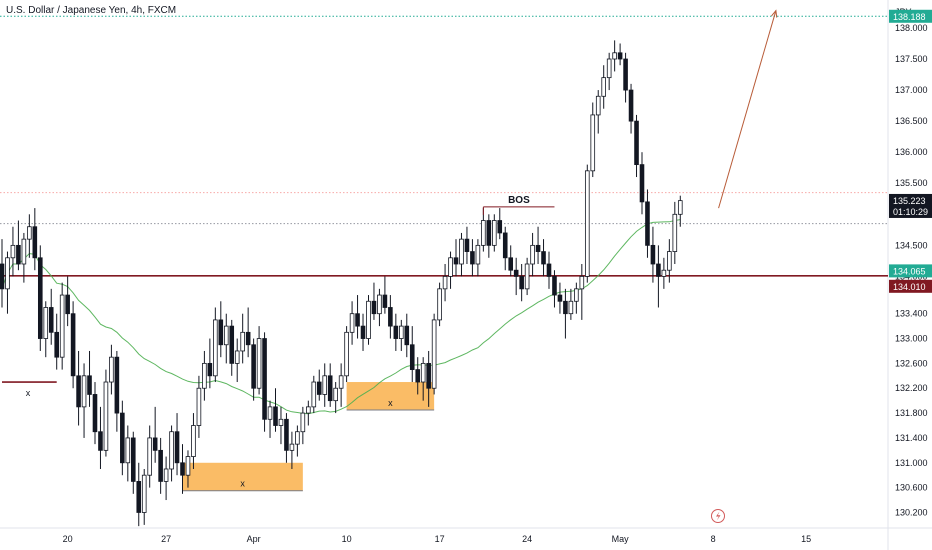  What do you see at coordinates (242, 476) in the screenshot?
I see `demand-zone` at bounding box center [242, 476].